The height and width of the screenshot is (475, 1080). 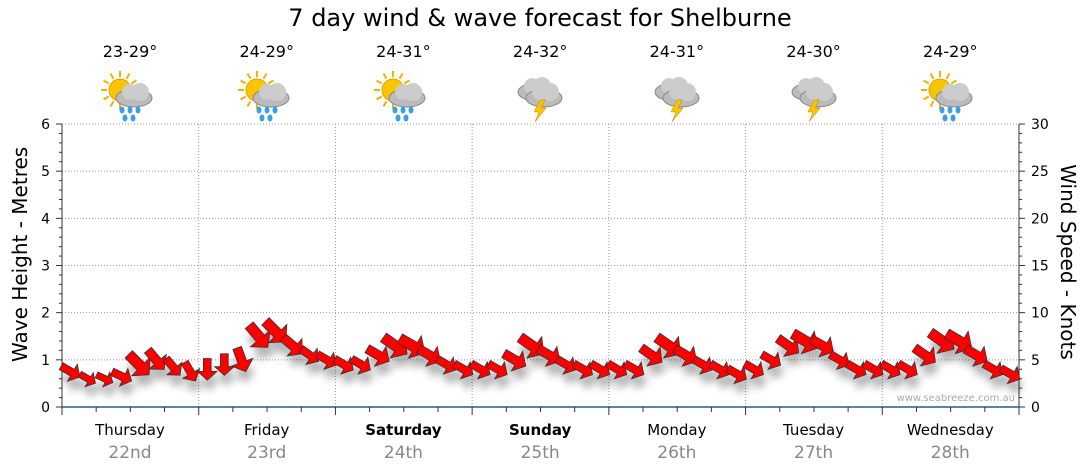 I want to click on y2-tick-label: 5, so click(x=1035, y=361).